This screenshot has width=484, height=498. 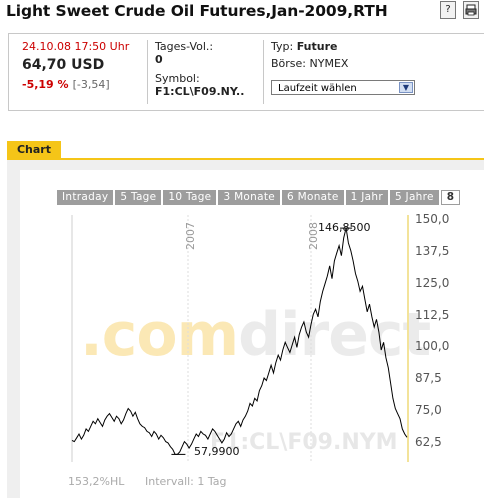 What do you see at coordinates (63, 65) in the screenshot?
I see `last-price: 64,70 USD` at bounding box center [63, 65].